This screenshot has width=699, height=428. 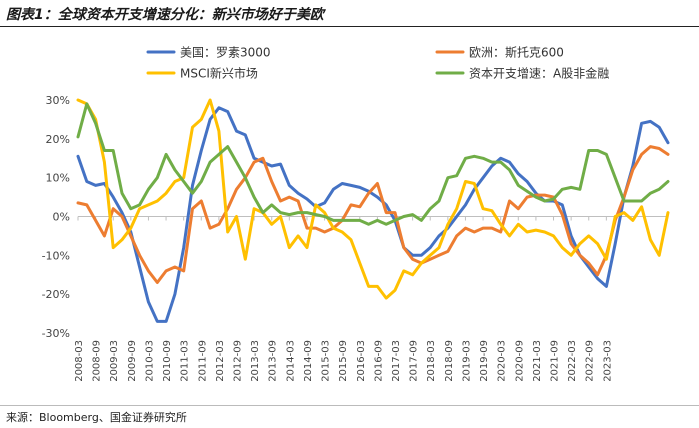 What do you see at coordinates (349, 26) in the screenshot?
I see `title-divider` at bounding box center [349, 26].